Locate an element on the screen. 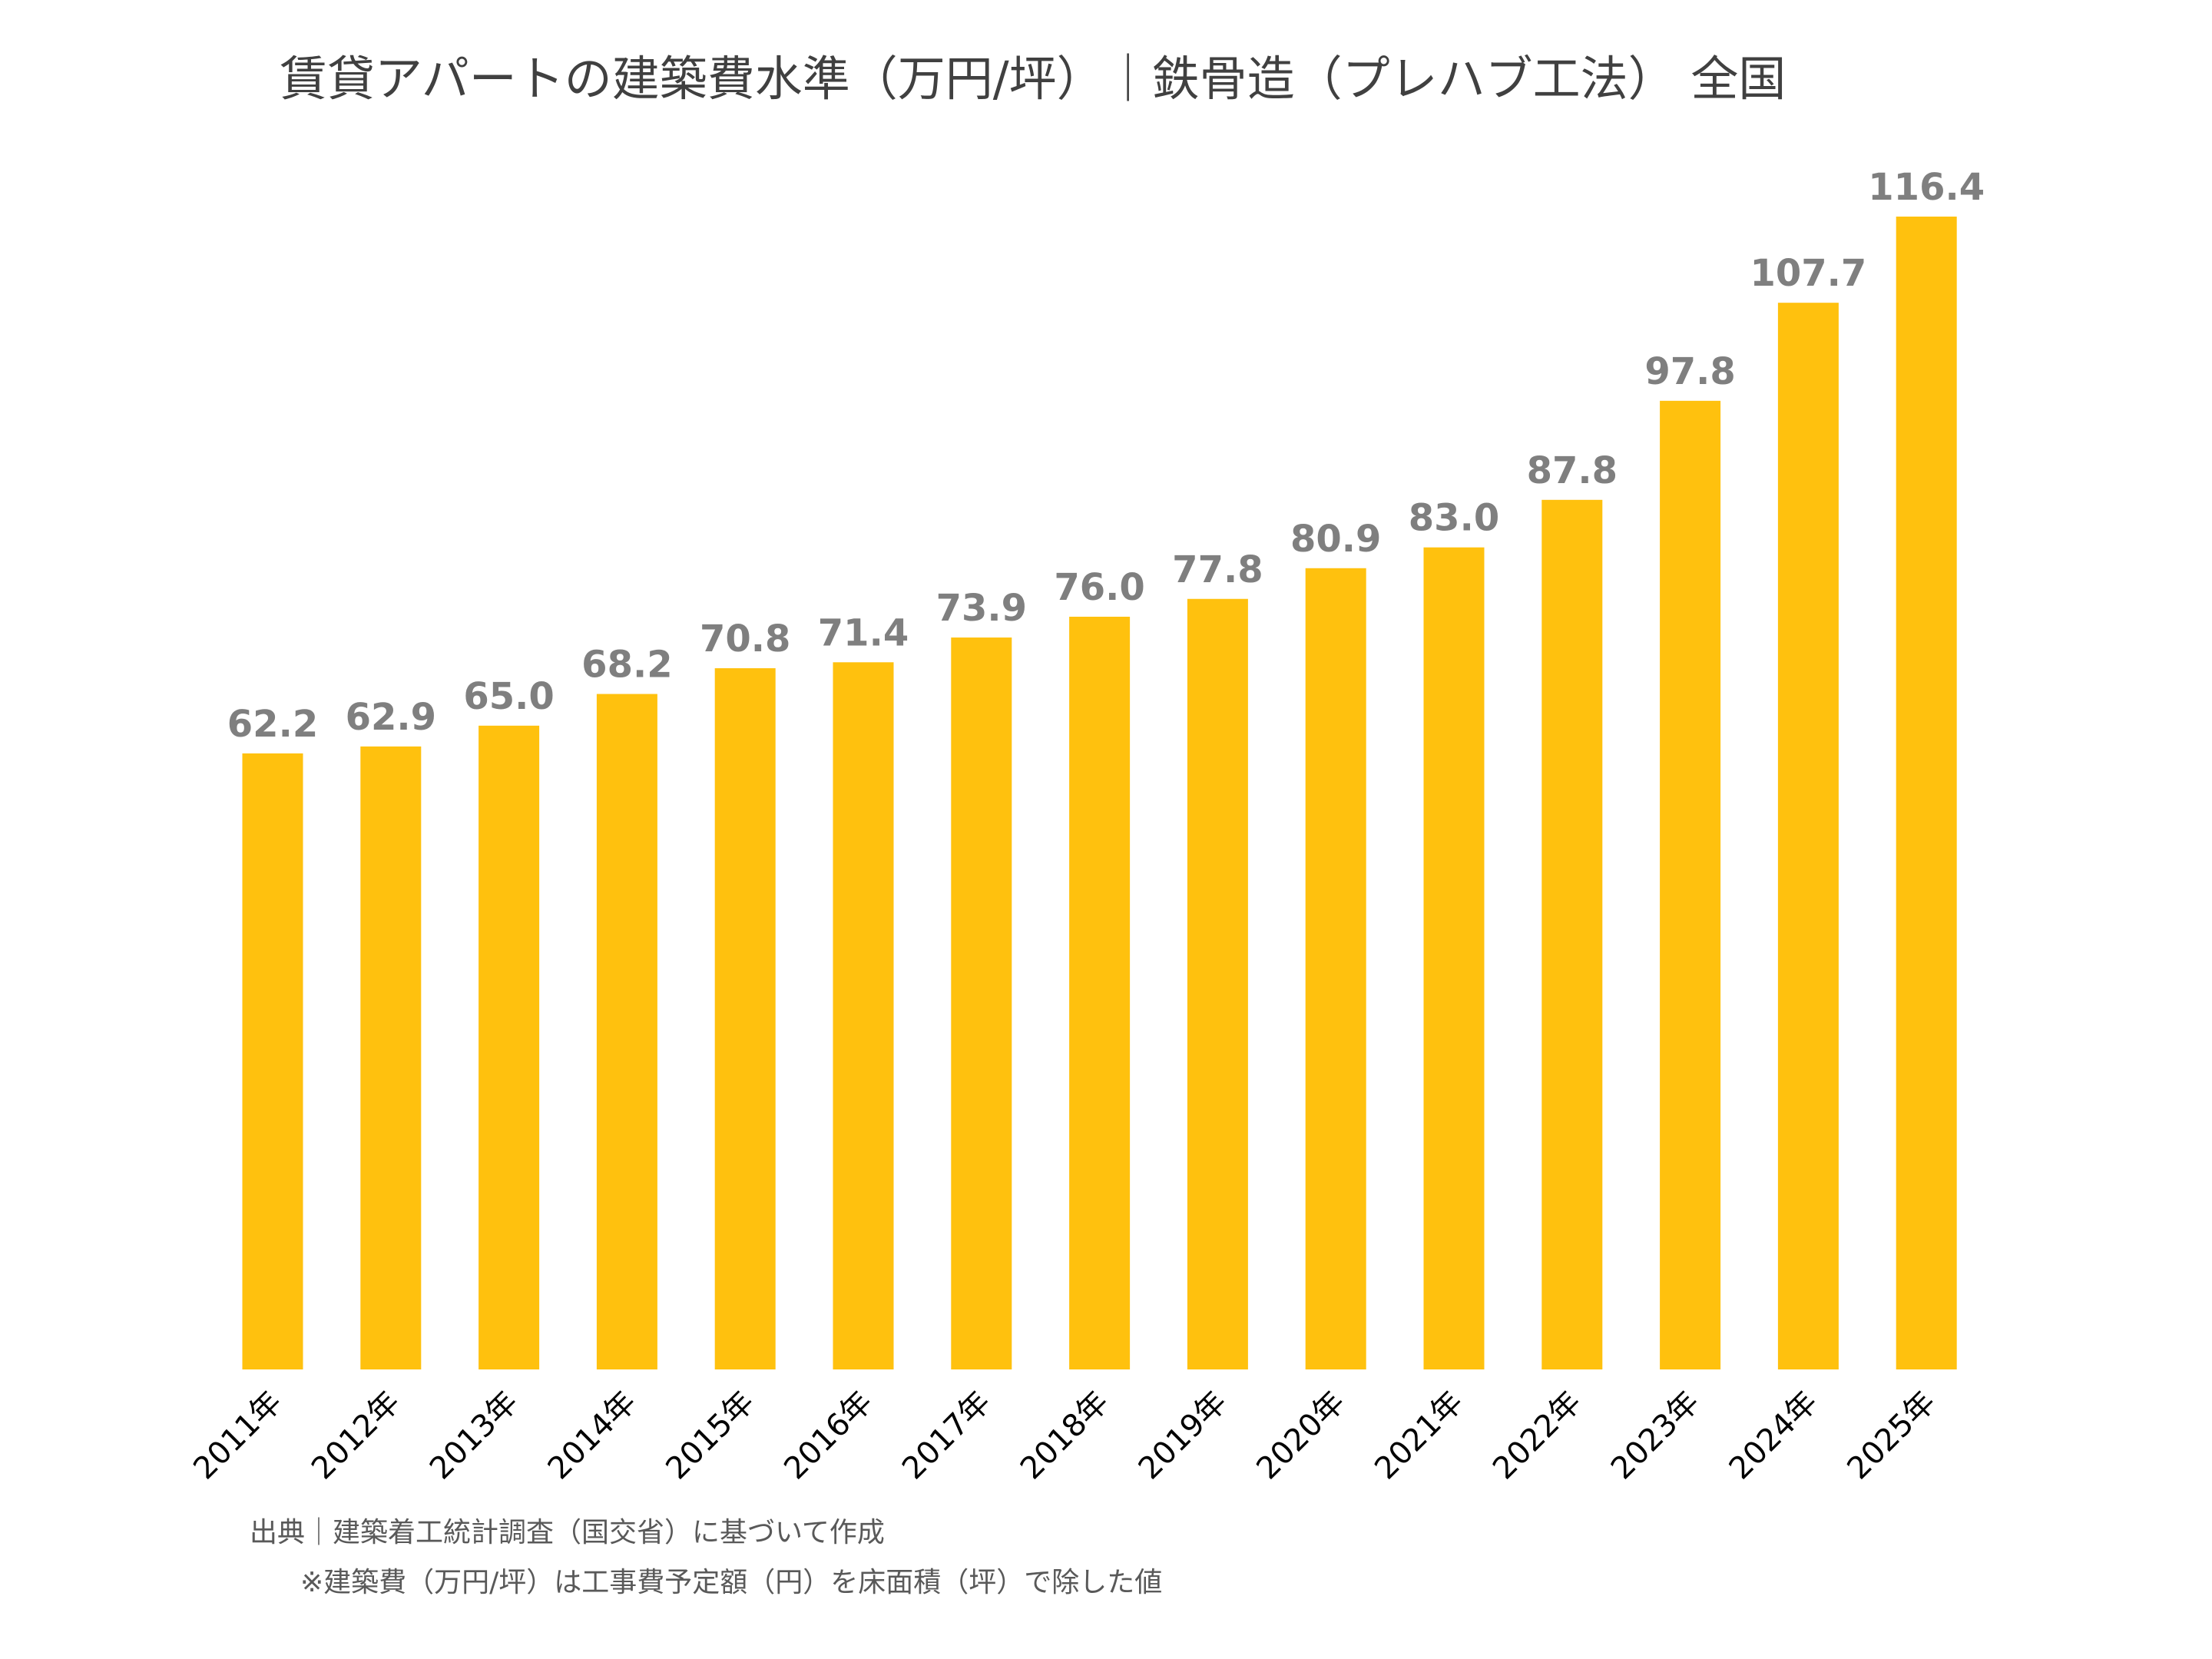 The width and height of the screenshot is (2212, 1659). bar-2017年 is located at coordinates (981, 1003).